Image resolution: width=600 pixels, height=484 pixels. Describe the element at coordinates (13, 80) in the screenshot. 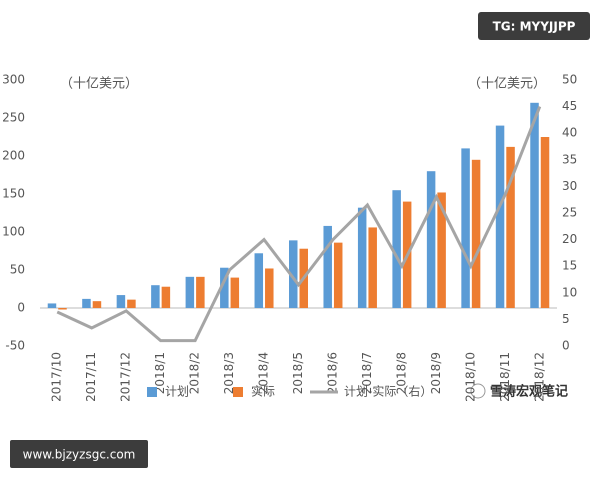

I see `y-tick-label: 300` at that location.